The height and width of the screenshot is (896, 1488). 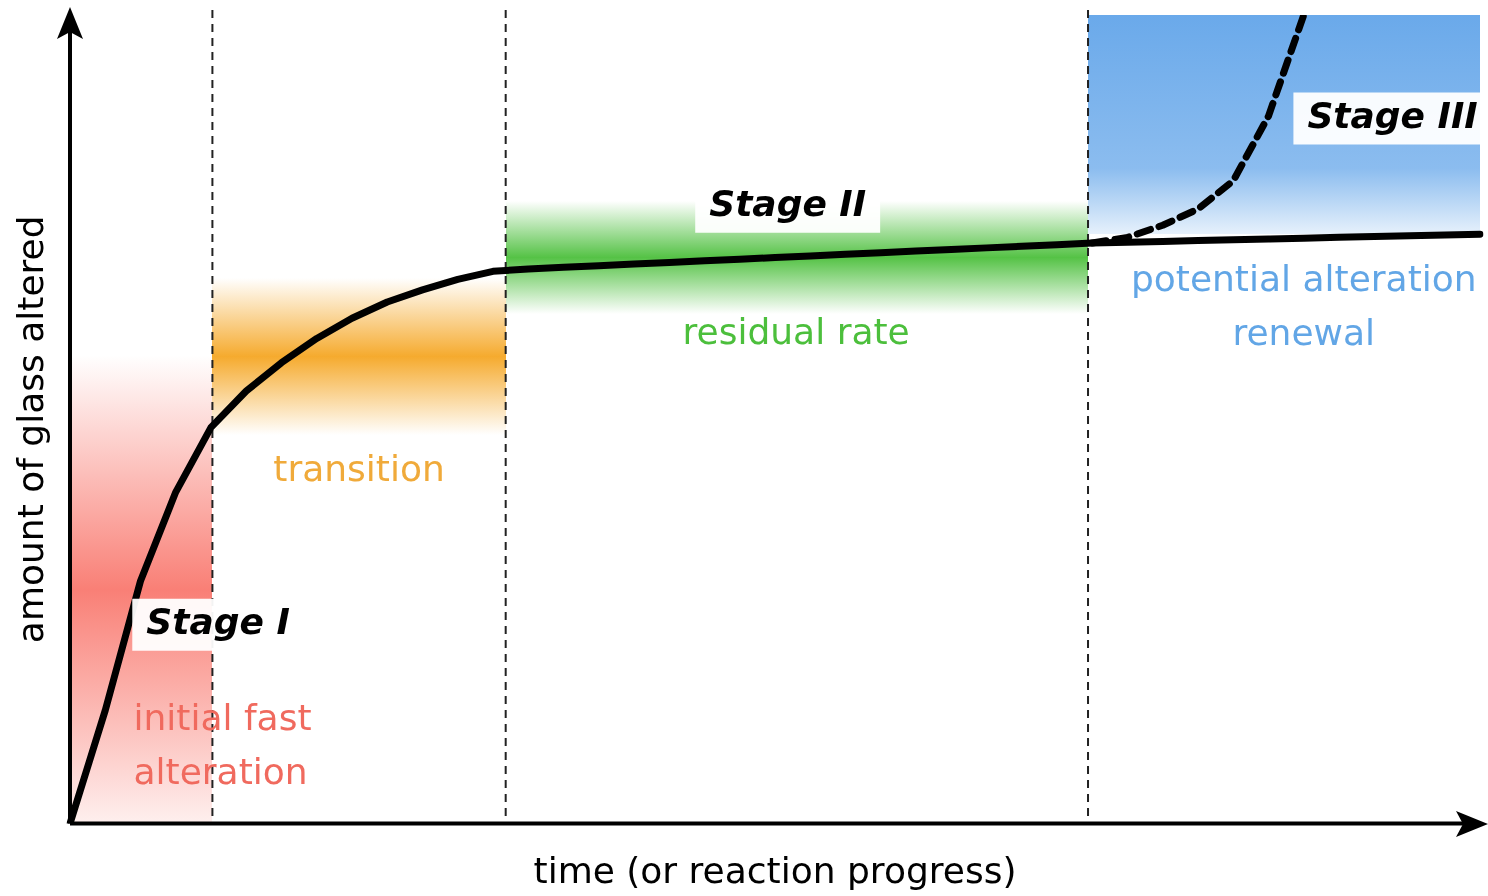 What do you see at coordinates (788, 203) in the screenshot?
I see `annotation: Stage II` at bounding box center [788, 203].